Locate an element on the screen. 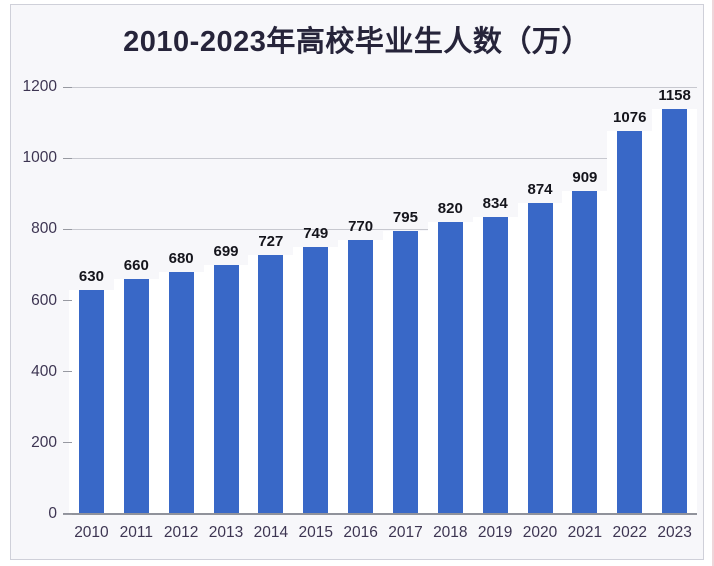 The width and height of the screenshot is (714, 566). x-axis-tick-label: 2019 is located at coordinates (495, 532).